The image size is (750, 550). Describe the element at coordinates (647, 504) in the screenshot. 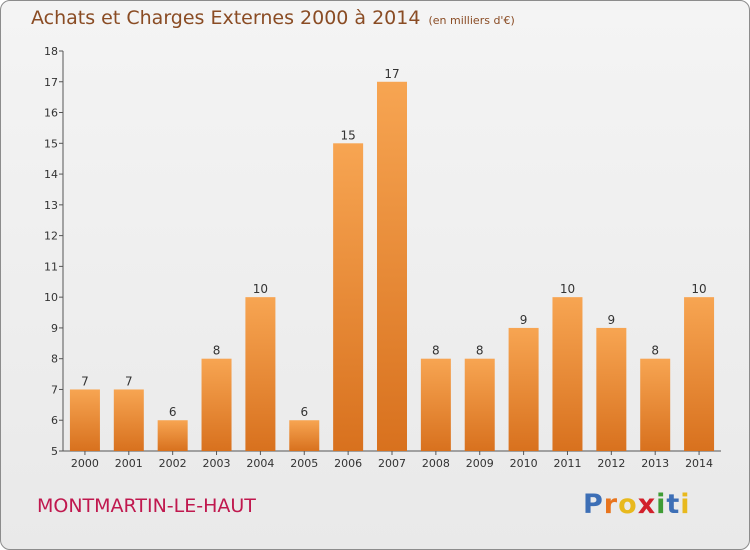

I see `brand-letter: x` at that location.